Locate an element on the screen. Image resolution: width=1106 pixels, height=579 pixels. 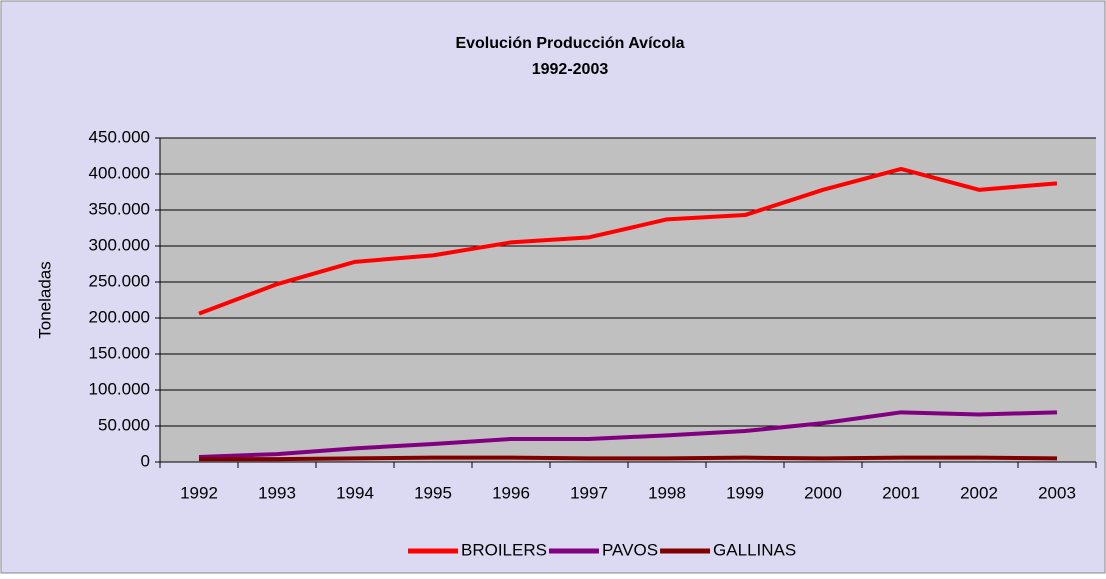
chart-title: Evolución Producción Avícola is located at coordinates (569, 43).